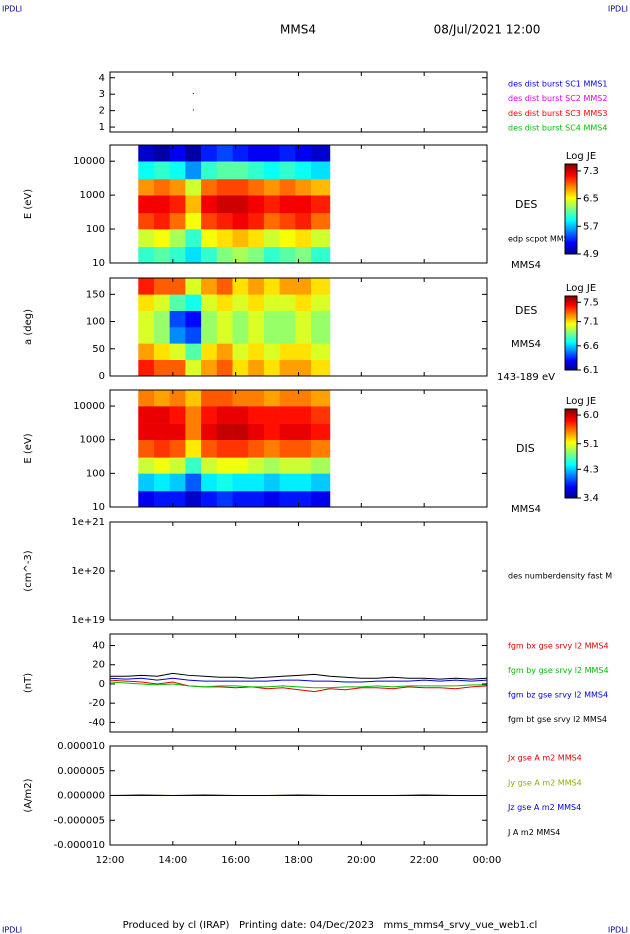  What do you see at coordinates (560, 576) in the screenshot?
I see `annotation: des numberdensity fast M` at bounding box center [560, 576].